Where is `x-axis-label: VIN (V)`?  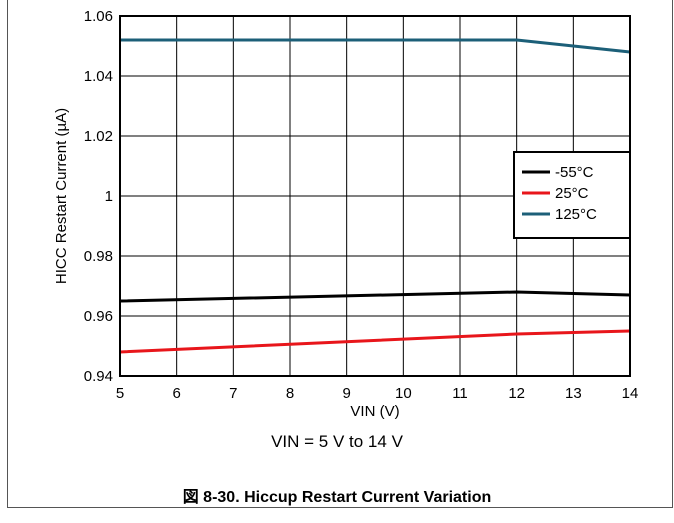 x-axis-label: VIN (V) is located at coordinates (374, 411).